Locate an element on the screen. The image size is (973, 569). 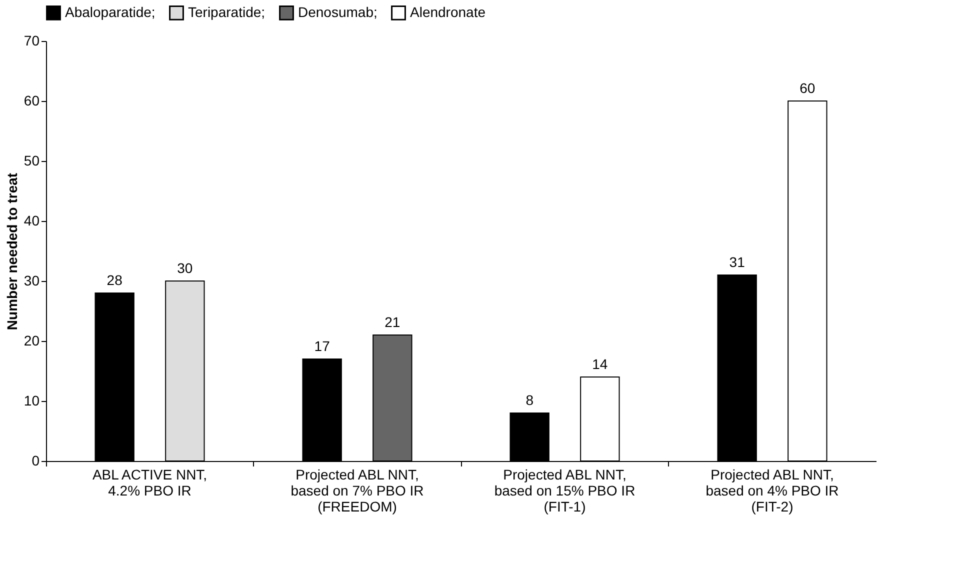
x-tick-label: Projected ABL NNT, based on 15% PBO IR (FIT-1) is located at coordinates (565, 490).